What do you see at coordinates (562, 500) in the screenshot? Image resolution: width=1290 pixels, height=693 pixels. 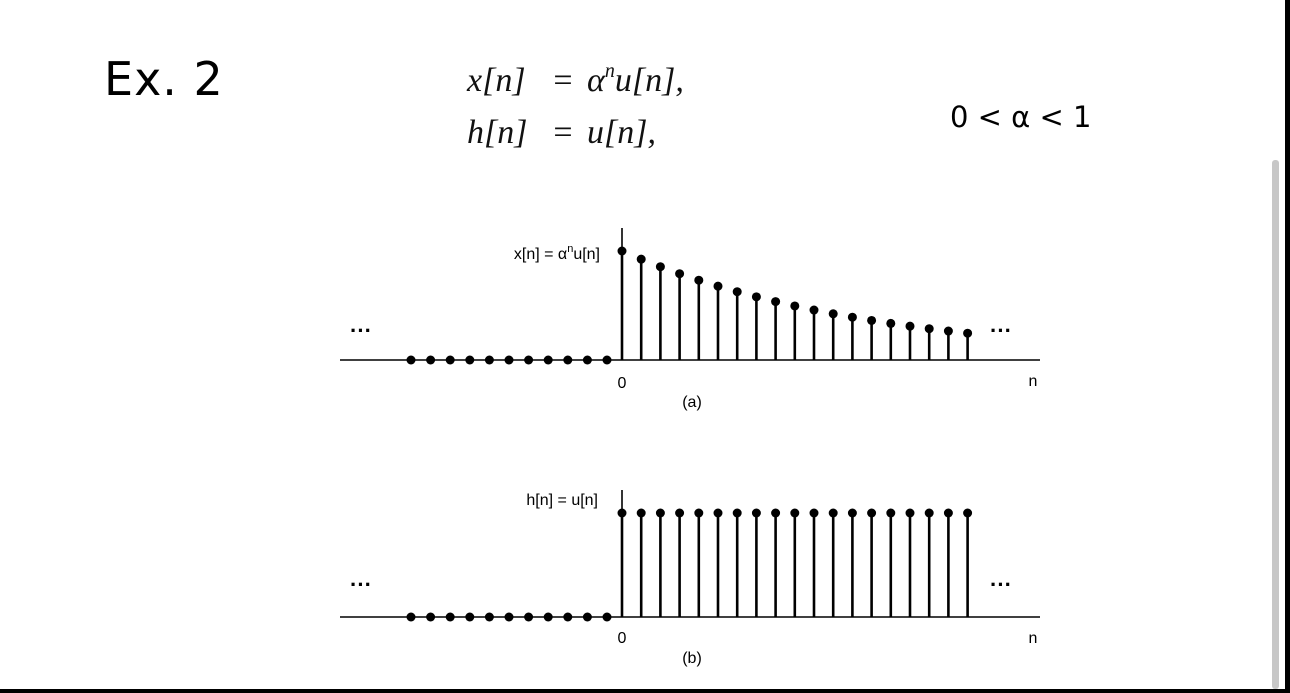 I see `signal-label: h[n] = u[n]` at bounding box center [562, 500].